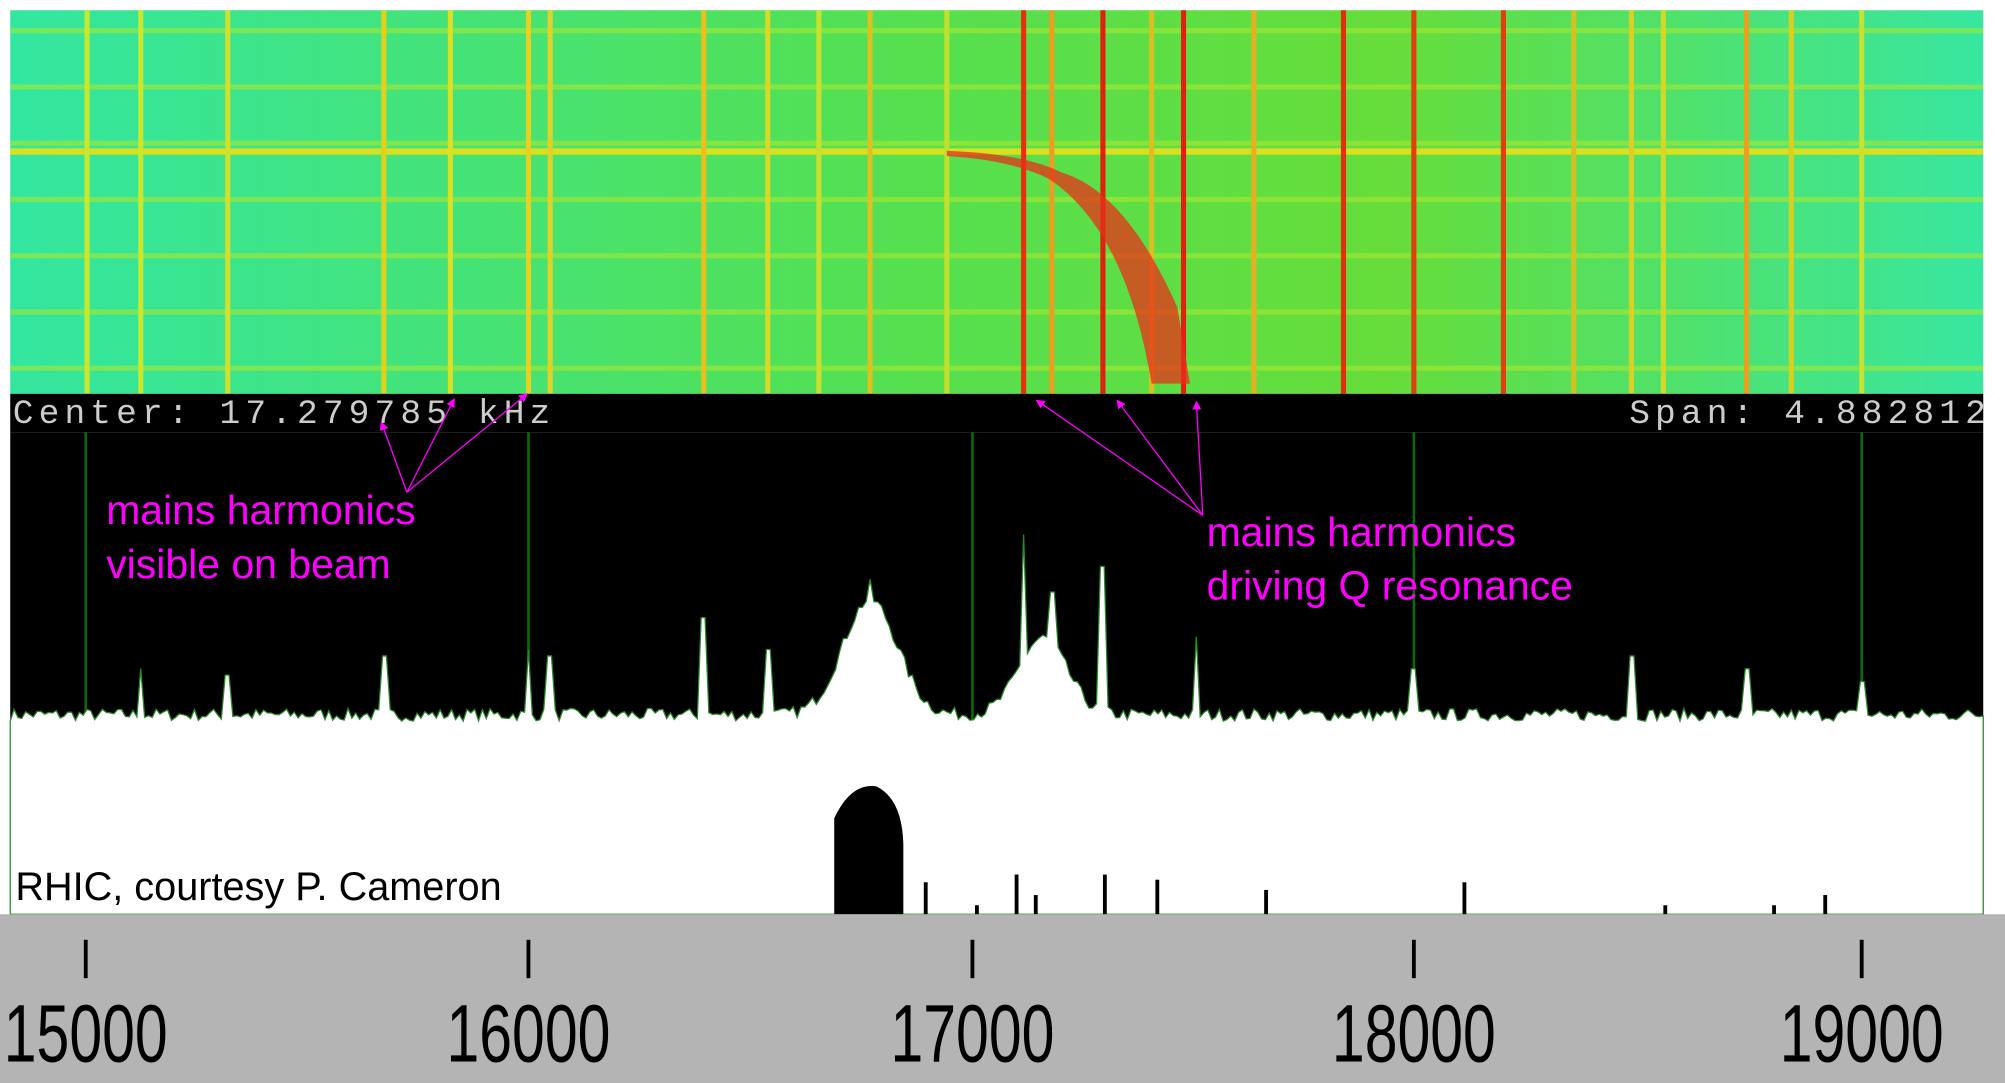 Image resolution: width=2005 pixels, height=1083 pixels. I want to click on tick-label: 17000, so click(972, 1034).